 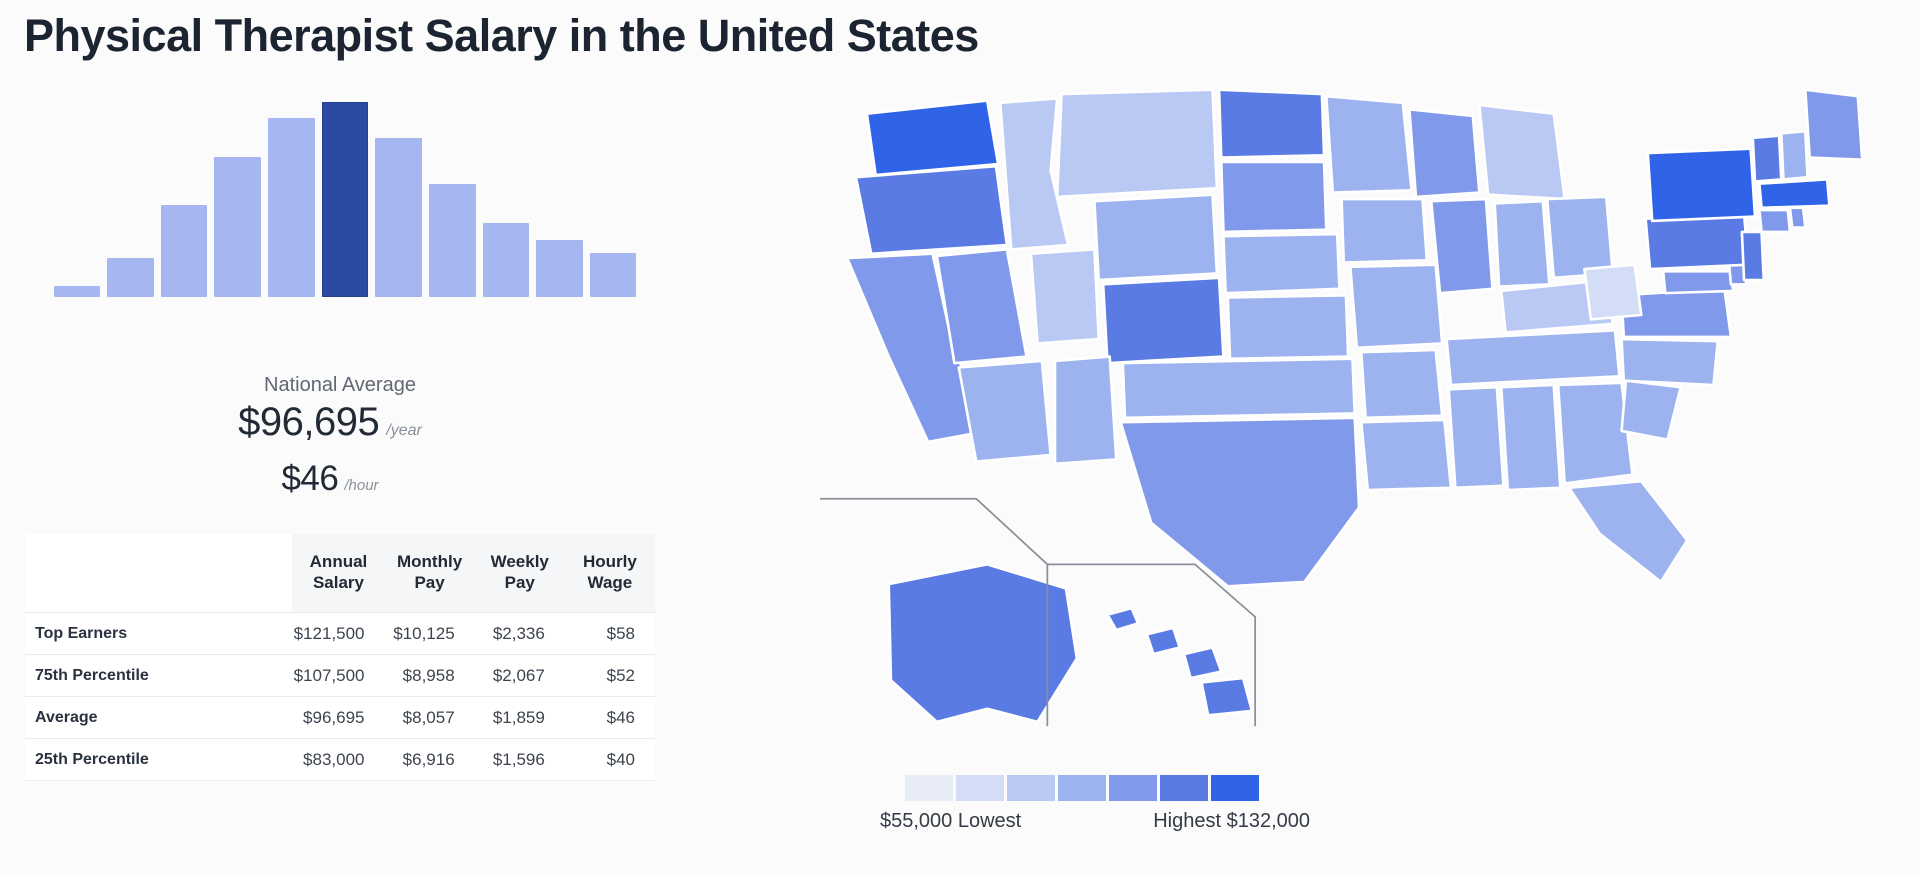 What do you see at coordinates (1180, 661) in the screenshot?
I see `map-state-HI` at bounding box center [1180, 661].